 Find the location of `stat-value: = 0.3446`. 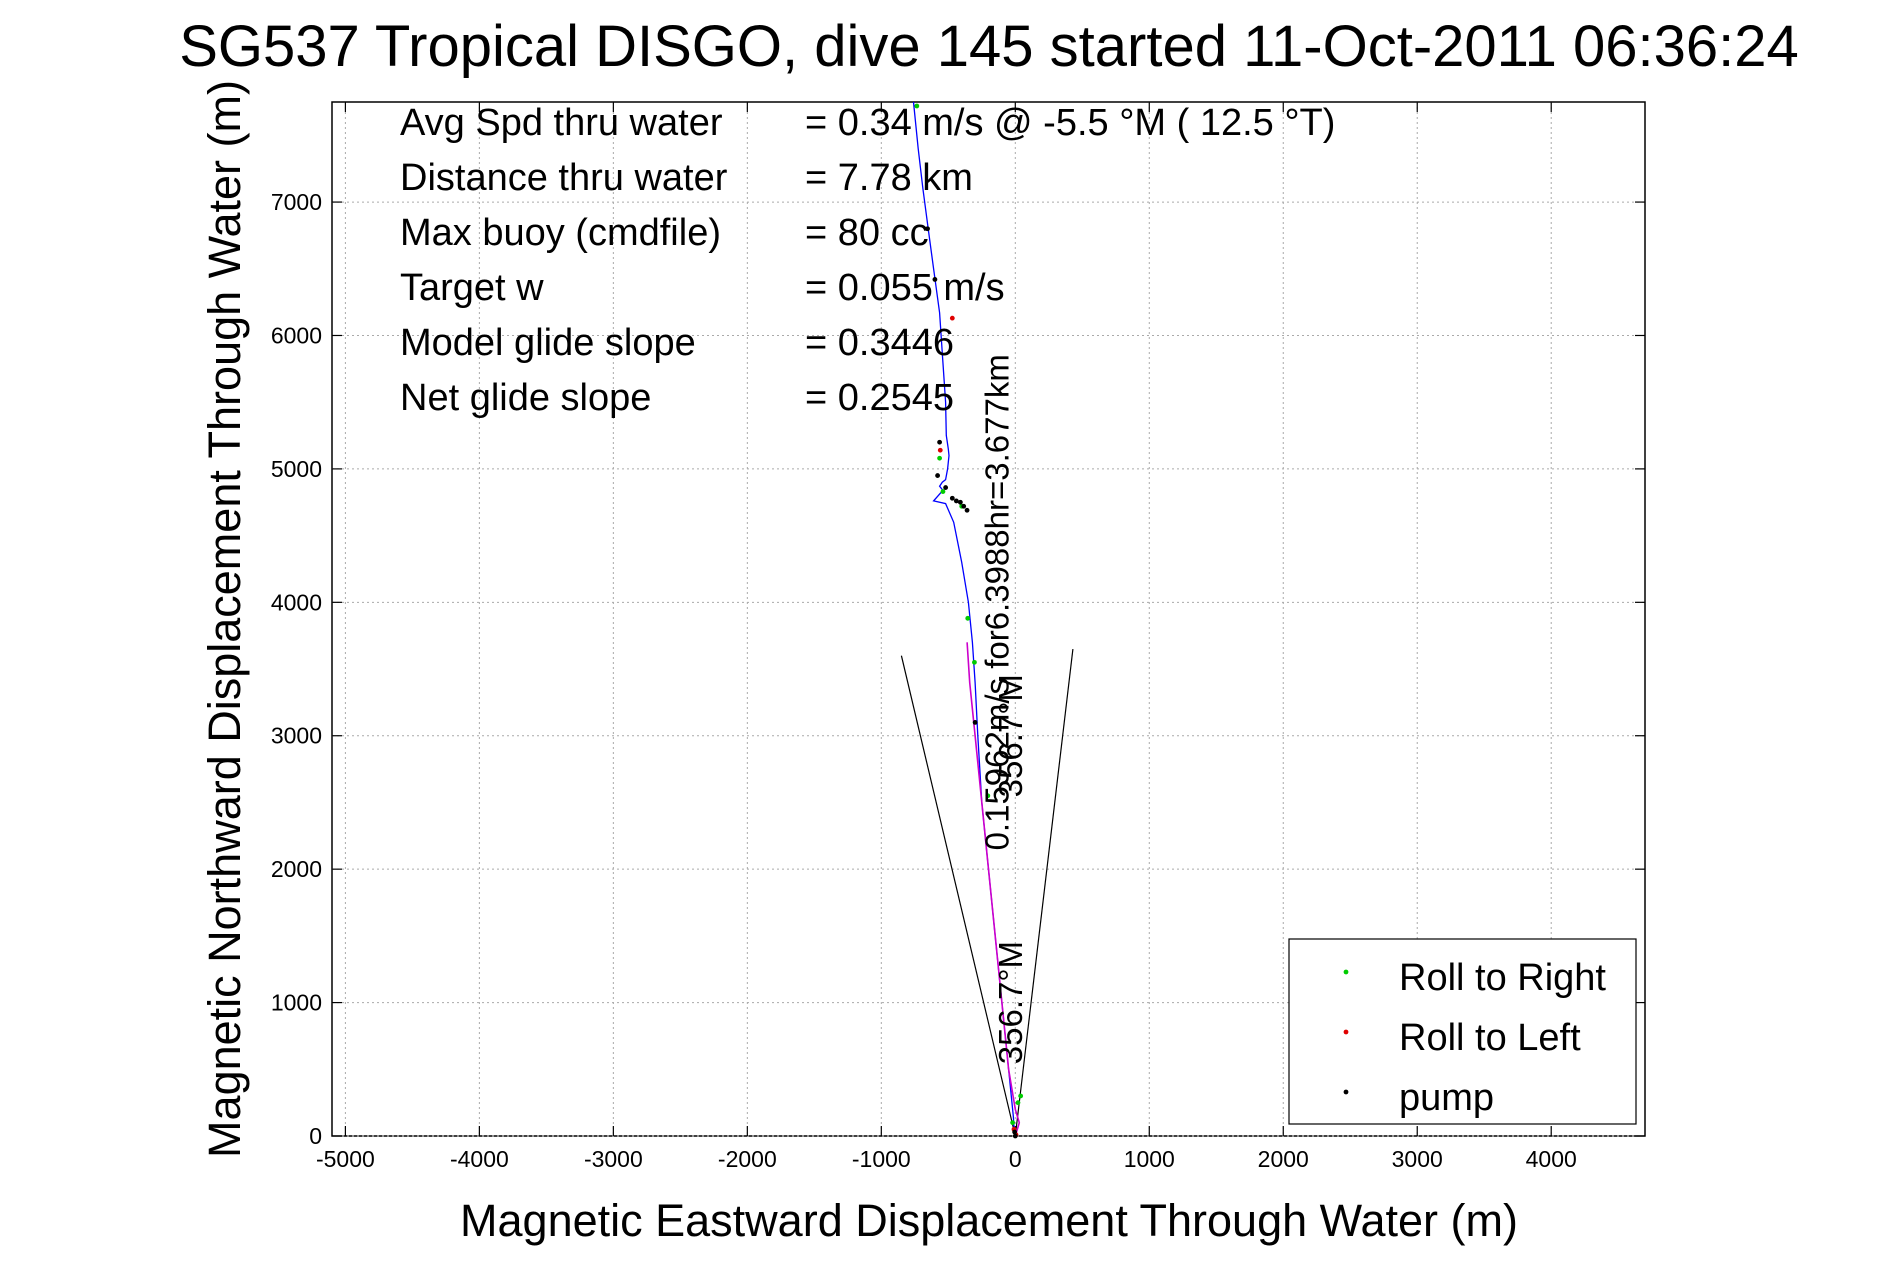

stat-value: = 0.3446 is located at coordinates (879, 343).